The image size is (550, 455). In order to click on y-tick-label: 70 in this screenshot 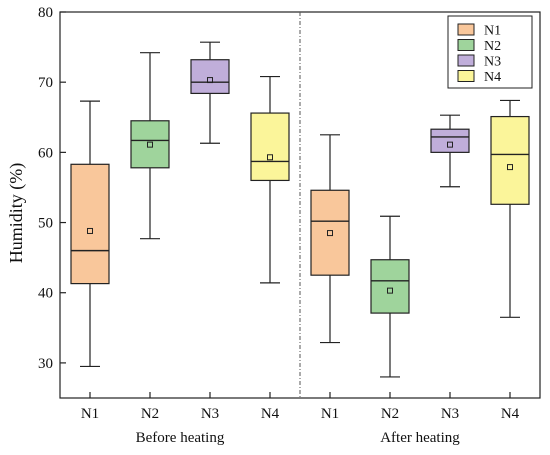, I will do `click(45, 83)`.